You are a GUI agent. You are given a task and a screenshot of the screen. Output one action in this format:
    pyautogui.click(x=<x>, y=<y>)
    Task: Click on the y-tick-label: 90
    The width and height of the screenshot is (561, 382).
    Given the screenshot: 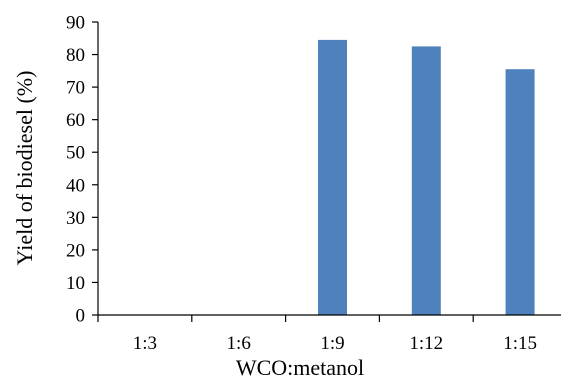 What is the action you would take?
    pyautogui.click(x=75, y=23)
    